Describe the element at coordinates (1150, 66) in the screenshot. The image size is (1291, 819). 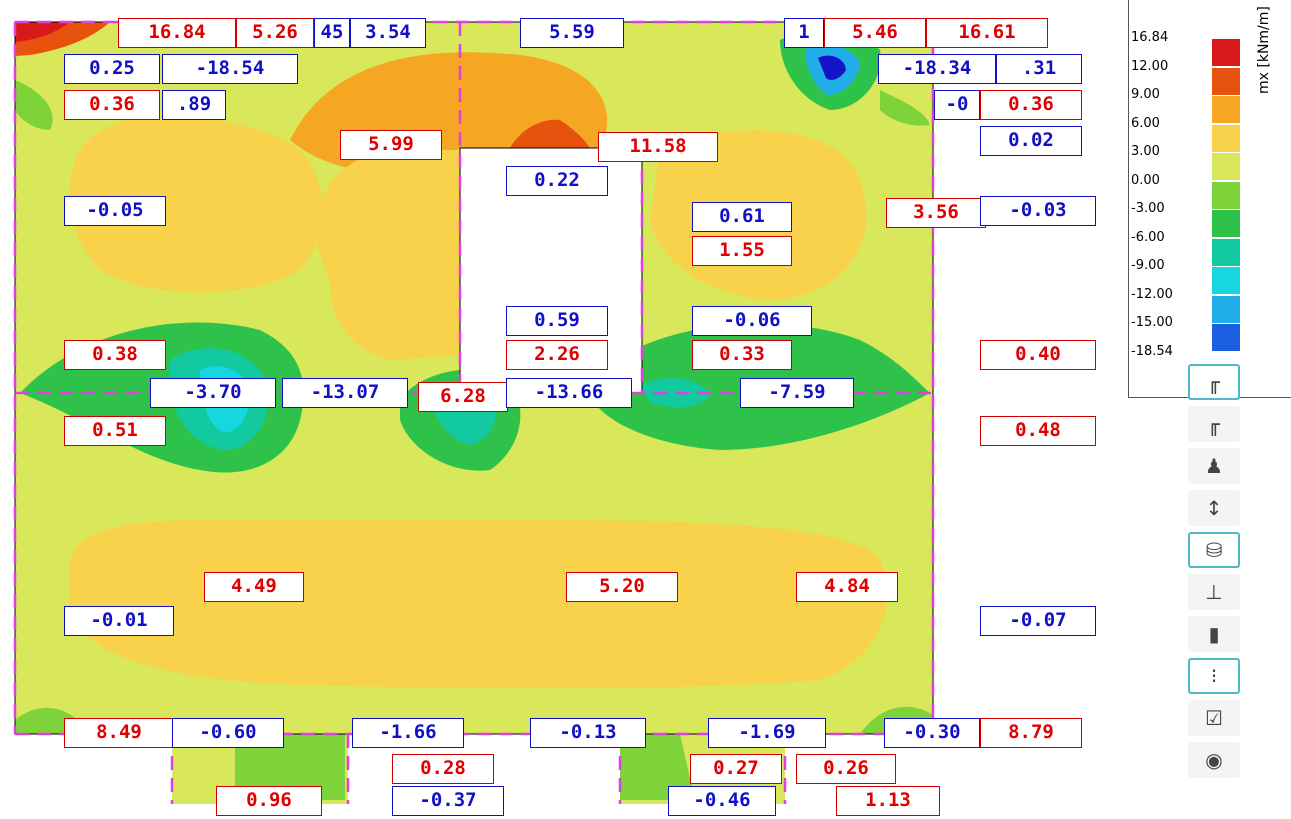
I see `legend-value: 12.00` at that location.